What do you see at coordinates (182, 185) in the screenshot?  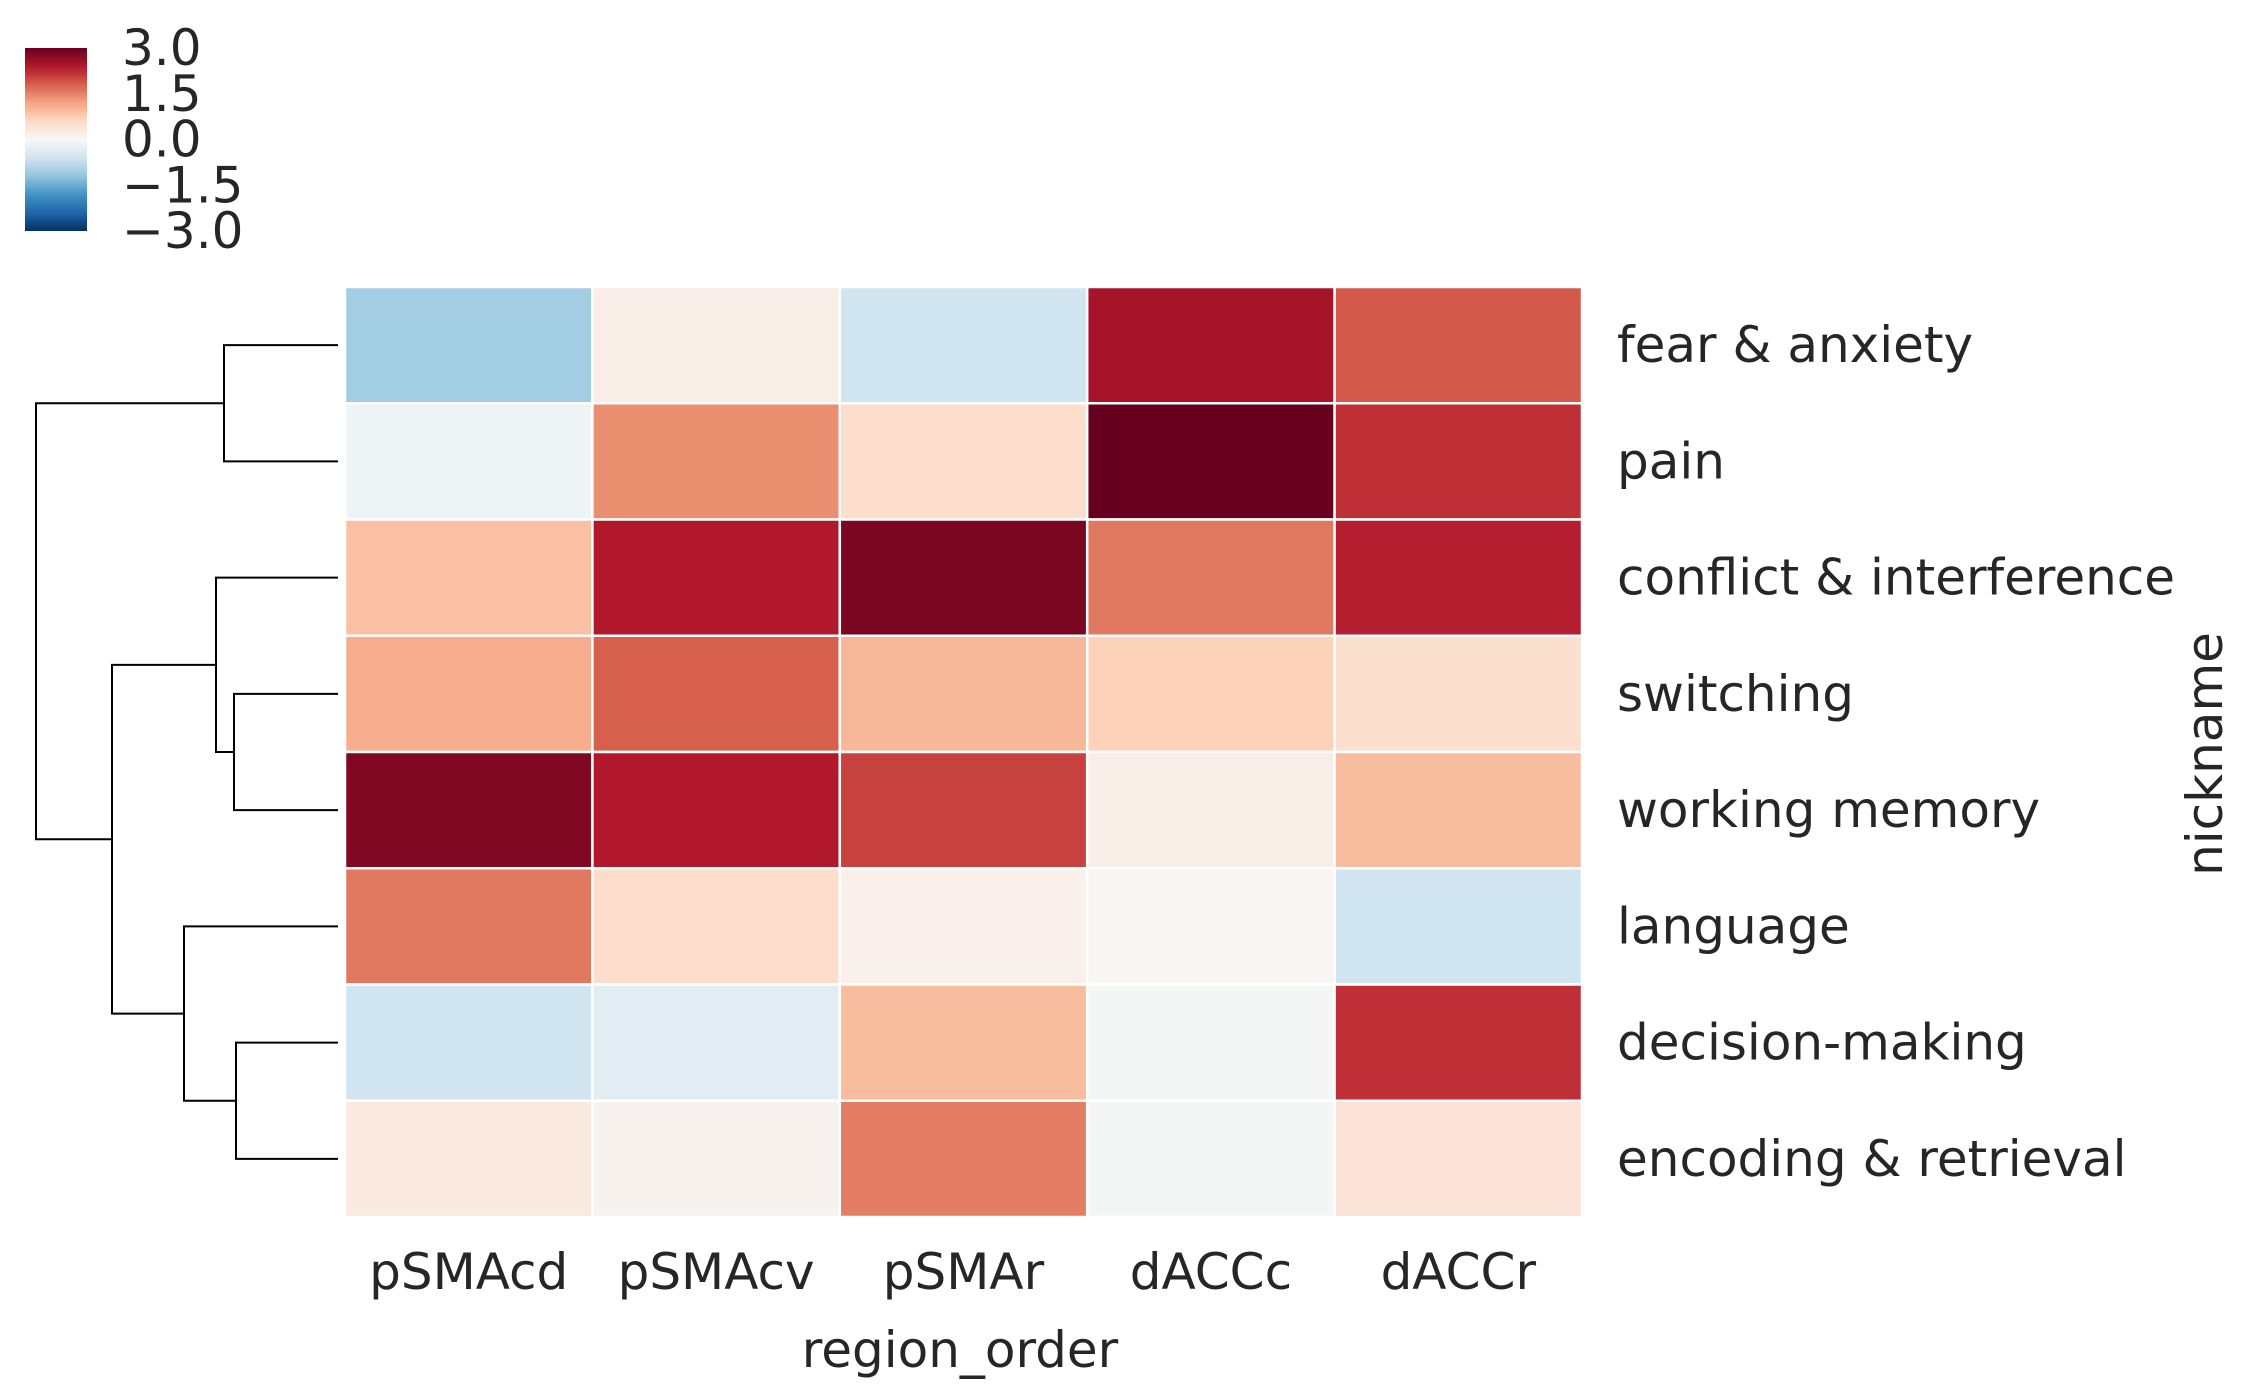 I see `colorbar-tick-label: −1.5` at bounding box center [182, 185].